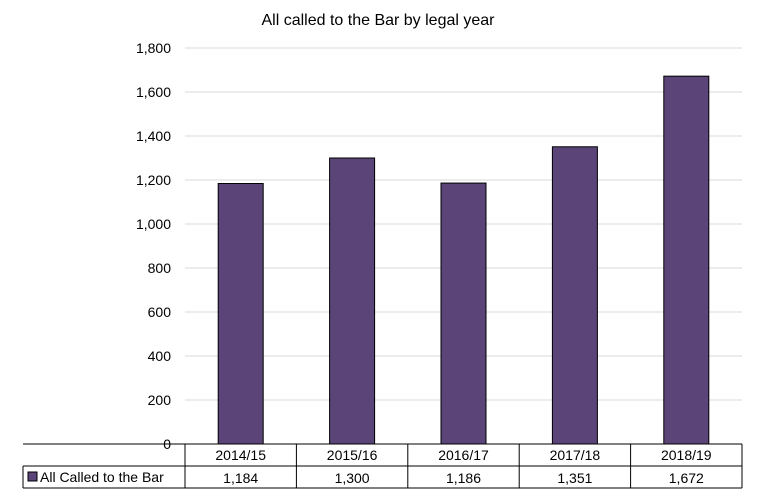 This screenshot has width=757, height=497. What do you see at coordinates (463, 478) in the screenshot?
I see `data-label: 1,186` at bounding box center [463, 478].